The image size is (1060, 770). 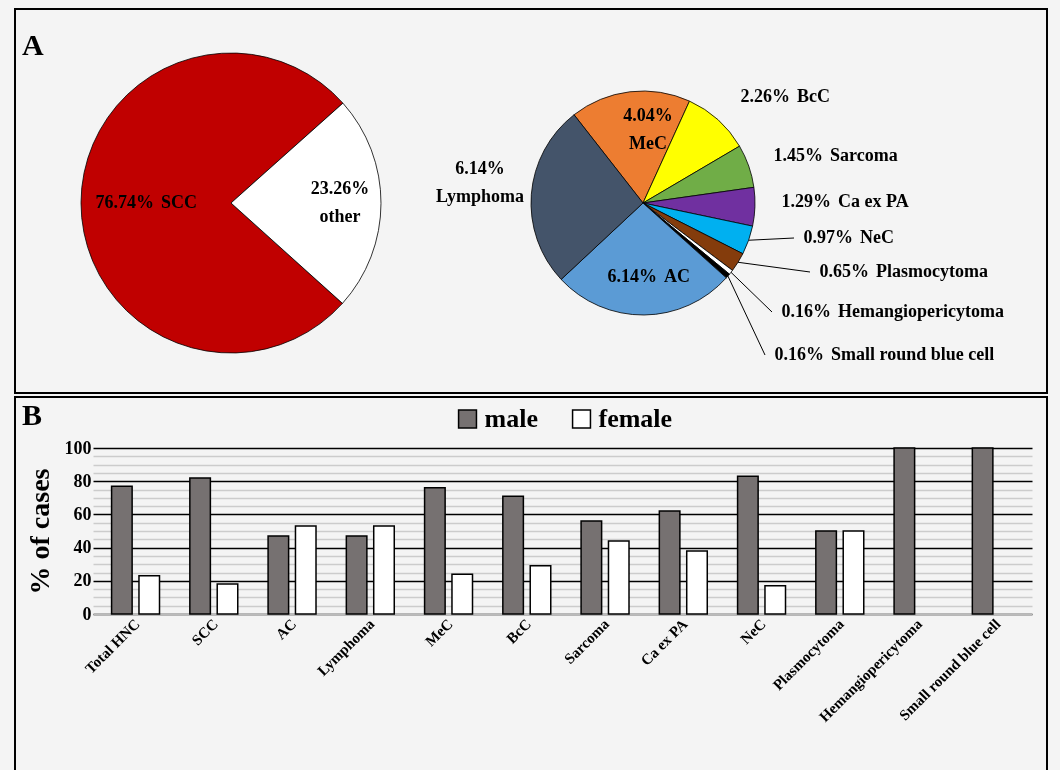 What do you see at coordinates (813, 96) in the screenshot?
I see `slice-label: BcC` at bounding box center [813, 96].